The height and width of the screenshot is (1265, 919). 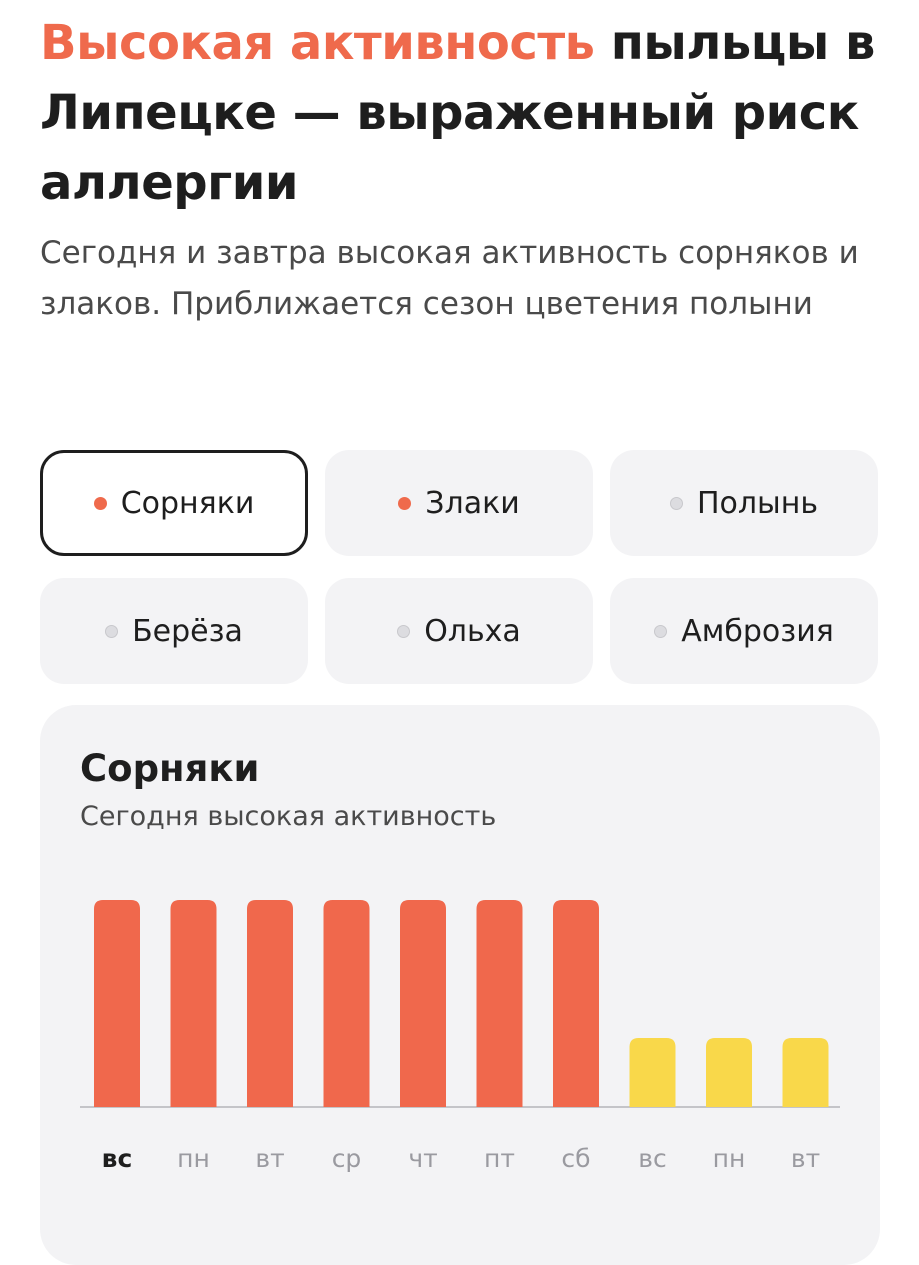 I want to click on filter-label: Полынь, so click(x=757, y=503).